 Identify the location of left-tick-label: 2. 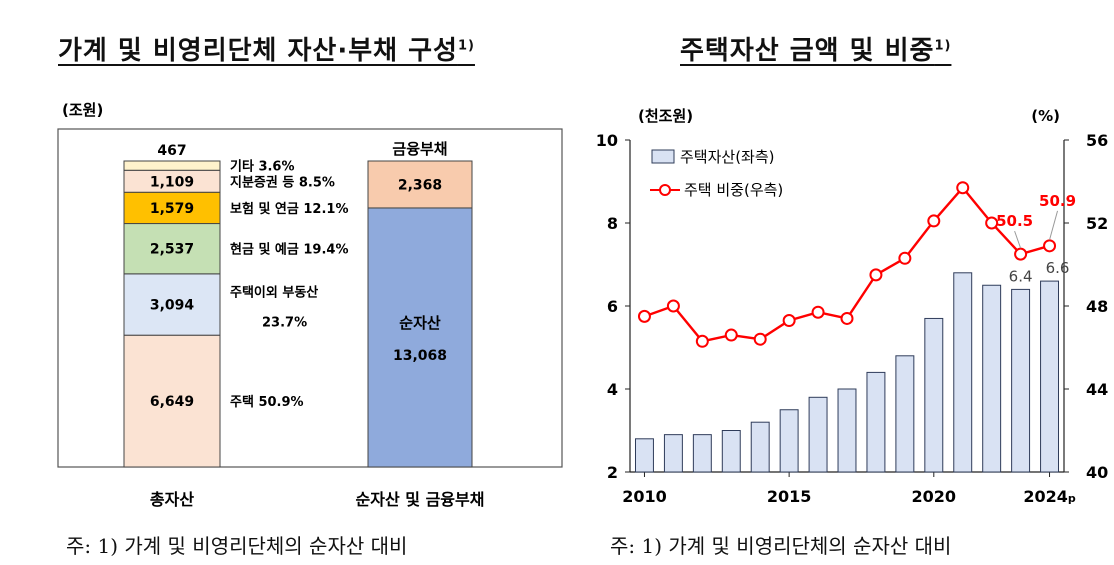
(612, 472).